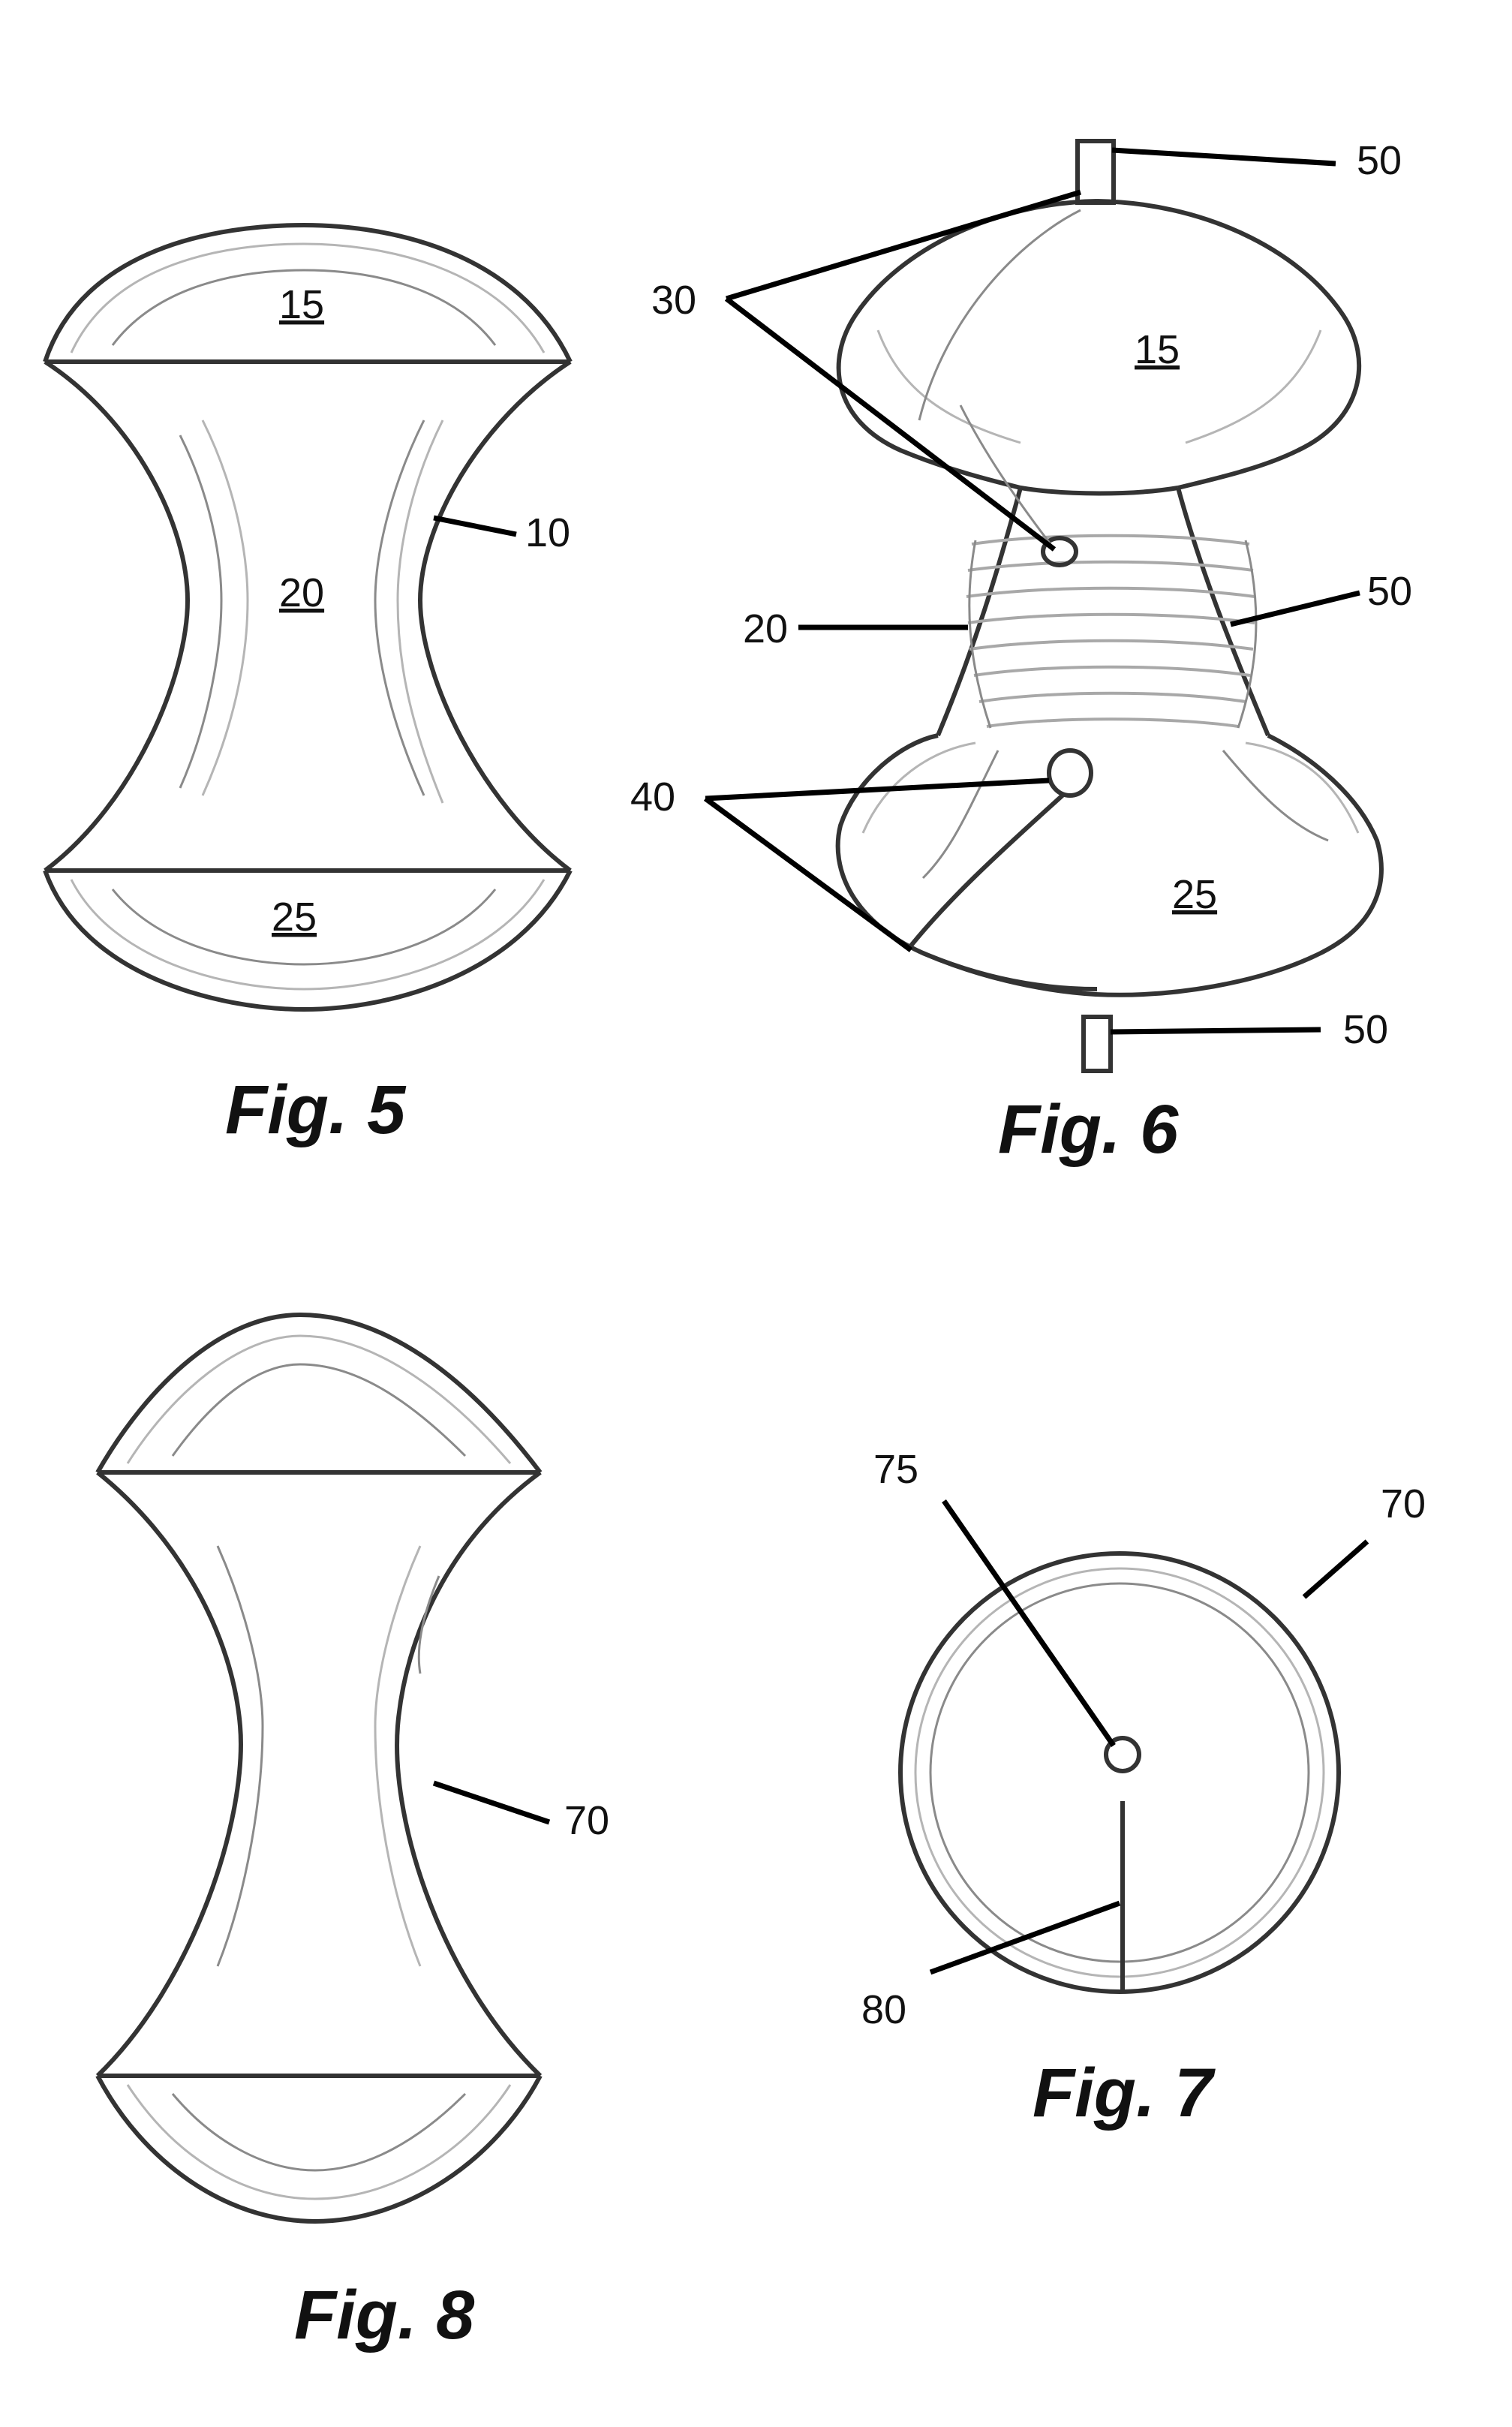 Image resolution: width=1512 pixels, height=2427 pixels. I want to click on fig5-label-bottom: 25, so click(294, 918).